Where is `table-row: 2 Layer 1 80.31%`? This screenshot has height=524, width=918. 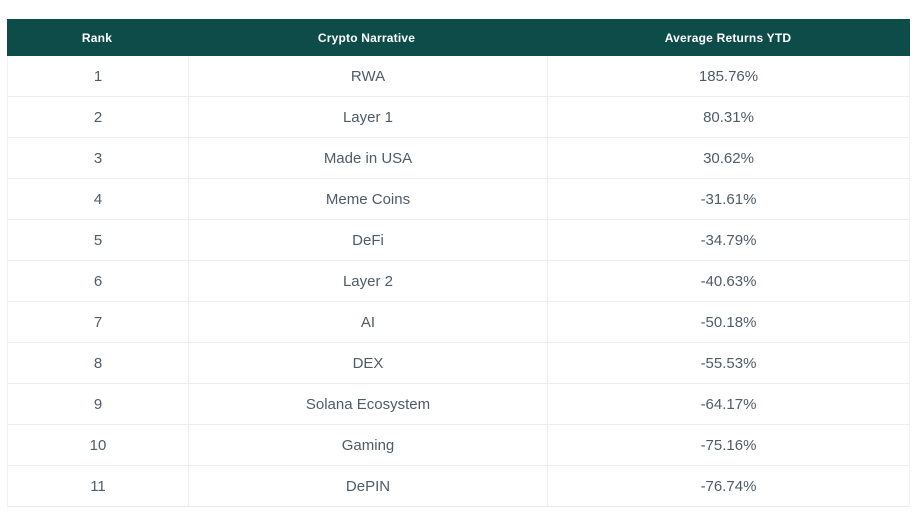 table-row: 2 Layer 1 80.31% is located at coordinates (458, 117).